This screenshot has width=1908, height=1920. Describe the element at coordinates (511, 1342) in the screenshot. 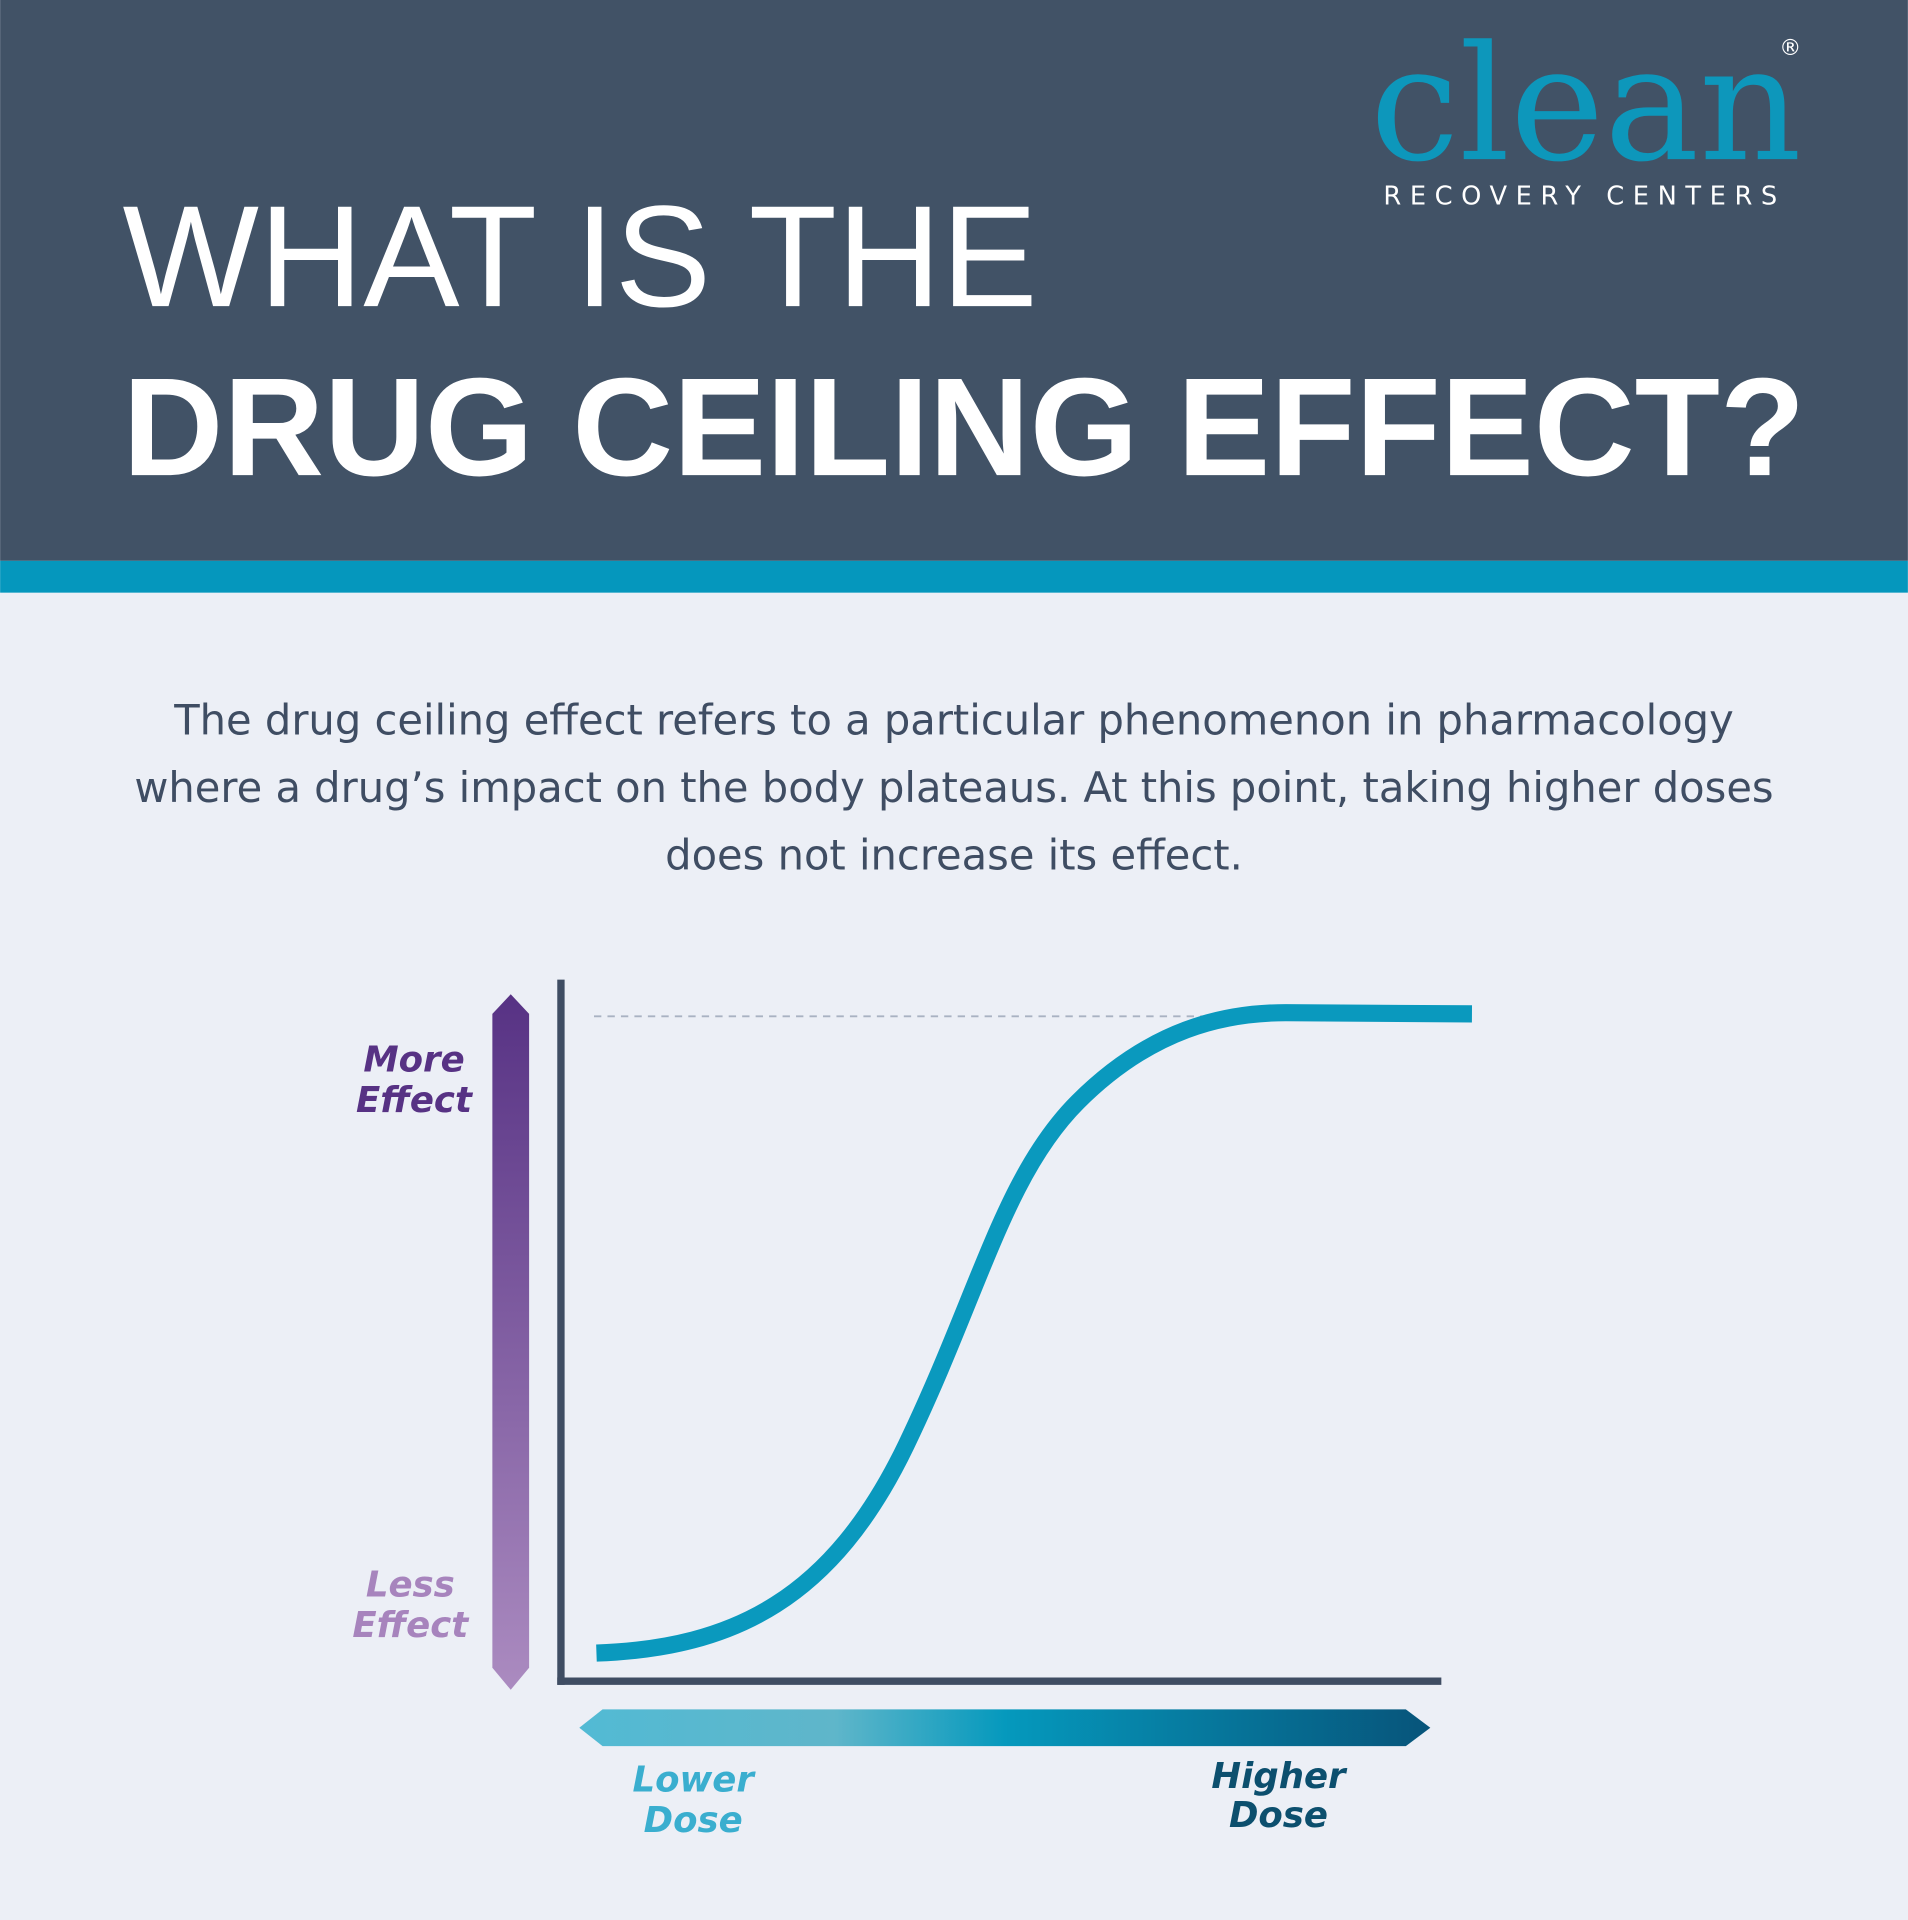

I see `effect-arrow` at that location.